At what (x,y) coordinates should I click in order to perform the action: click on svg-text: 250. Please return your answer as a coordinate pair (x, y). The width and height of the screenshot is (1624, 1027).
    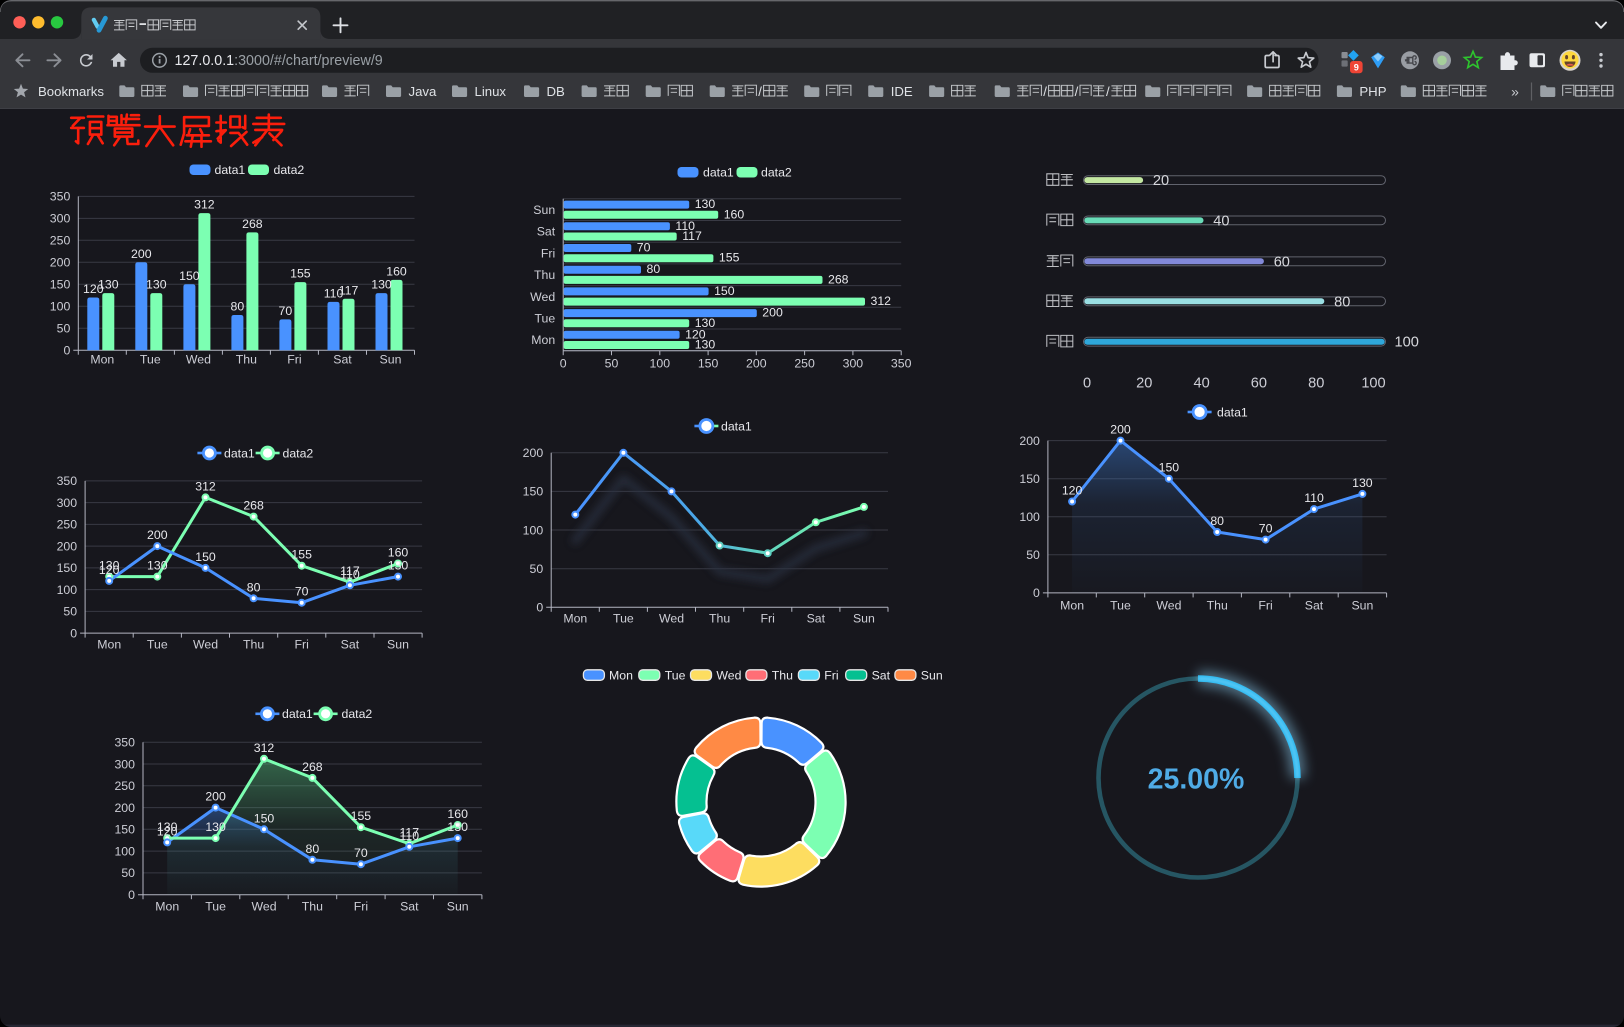
    Looking at the image, I should click on (124, 786).